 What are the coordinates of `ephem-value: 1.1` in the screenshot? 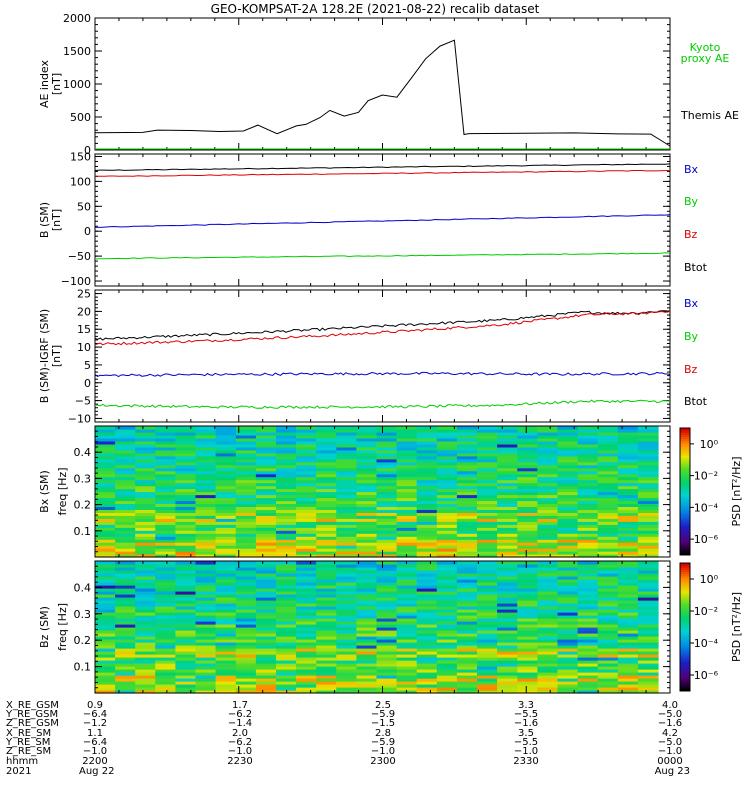 It's located at (95, 733).